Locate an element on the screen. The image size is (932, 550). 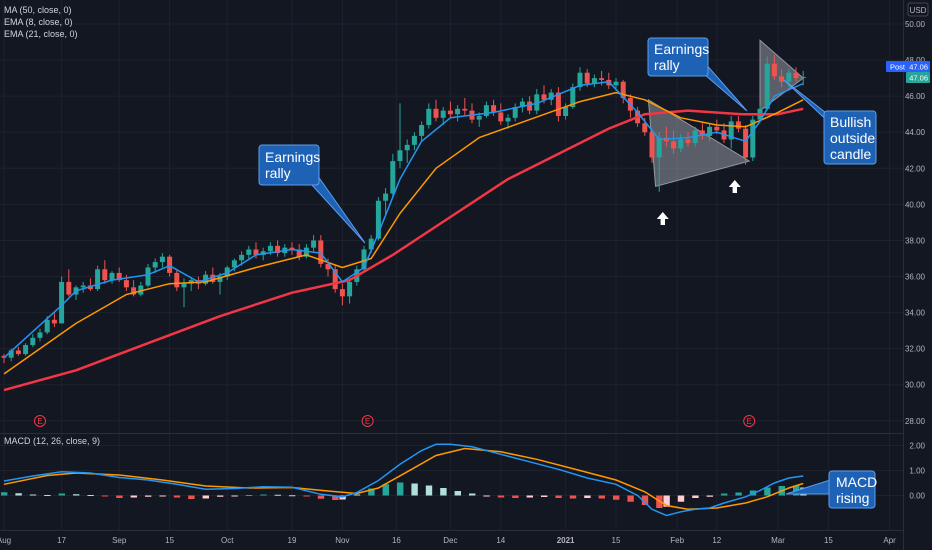
time-tick-label: 19 is located at coordinates (292, 540).